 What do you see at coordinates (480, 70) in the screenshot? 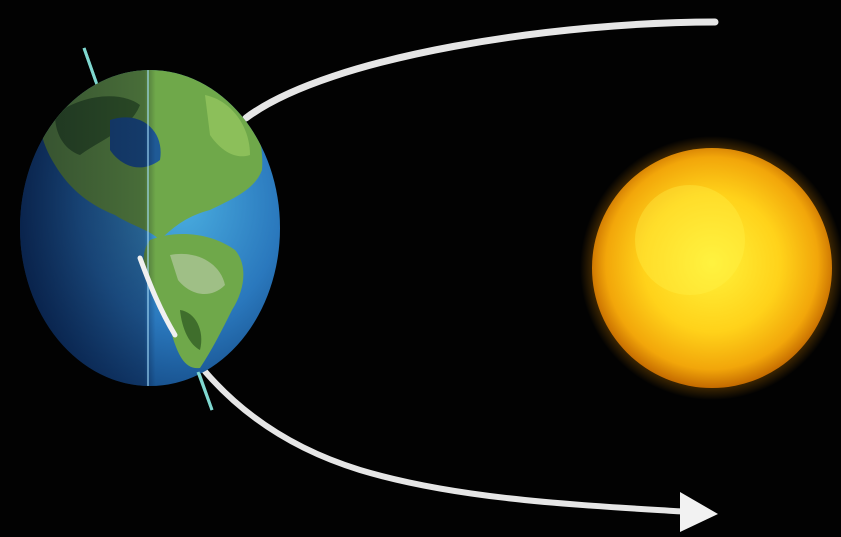
I see `orbit-path` at bounding box center [480, 70].